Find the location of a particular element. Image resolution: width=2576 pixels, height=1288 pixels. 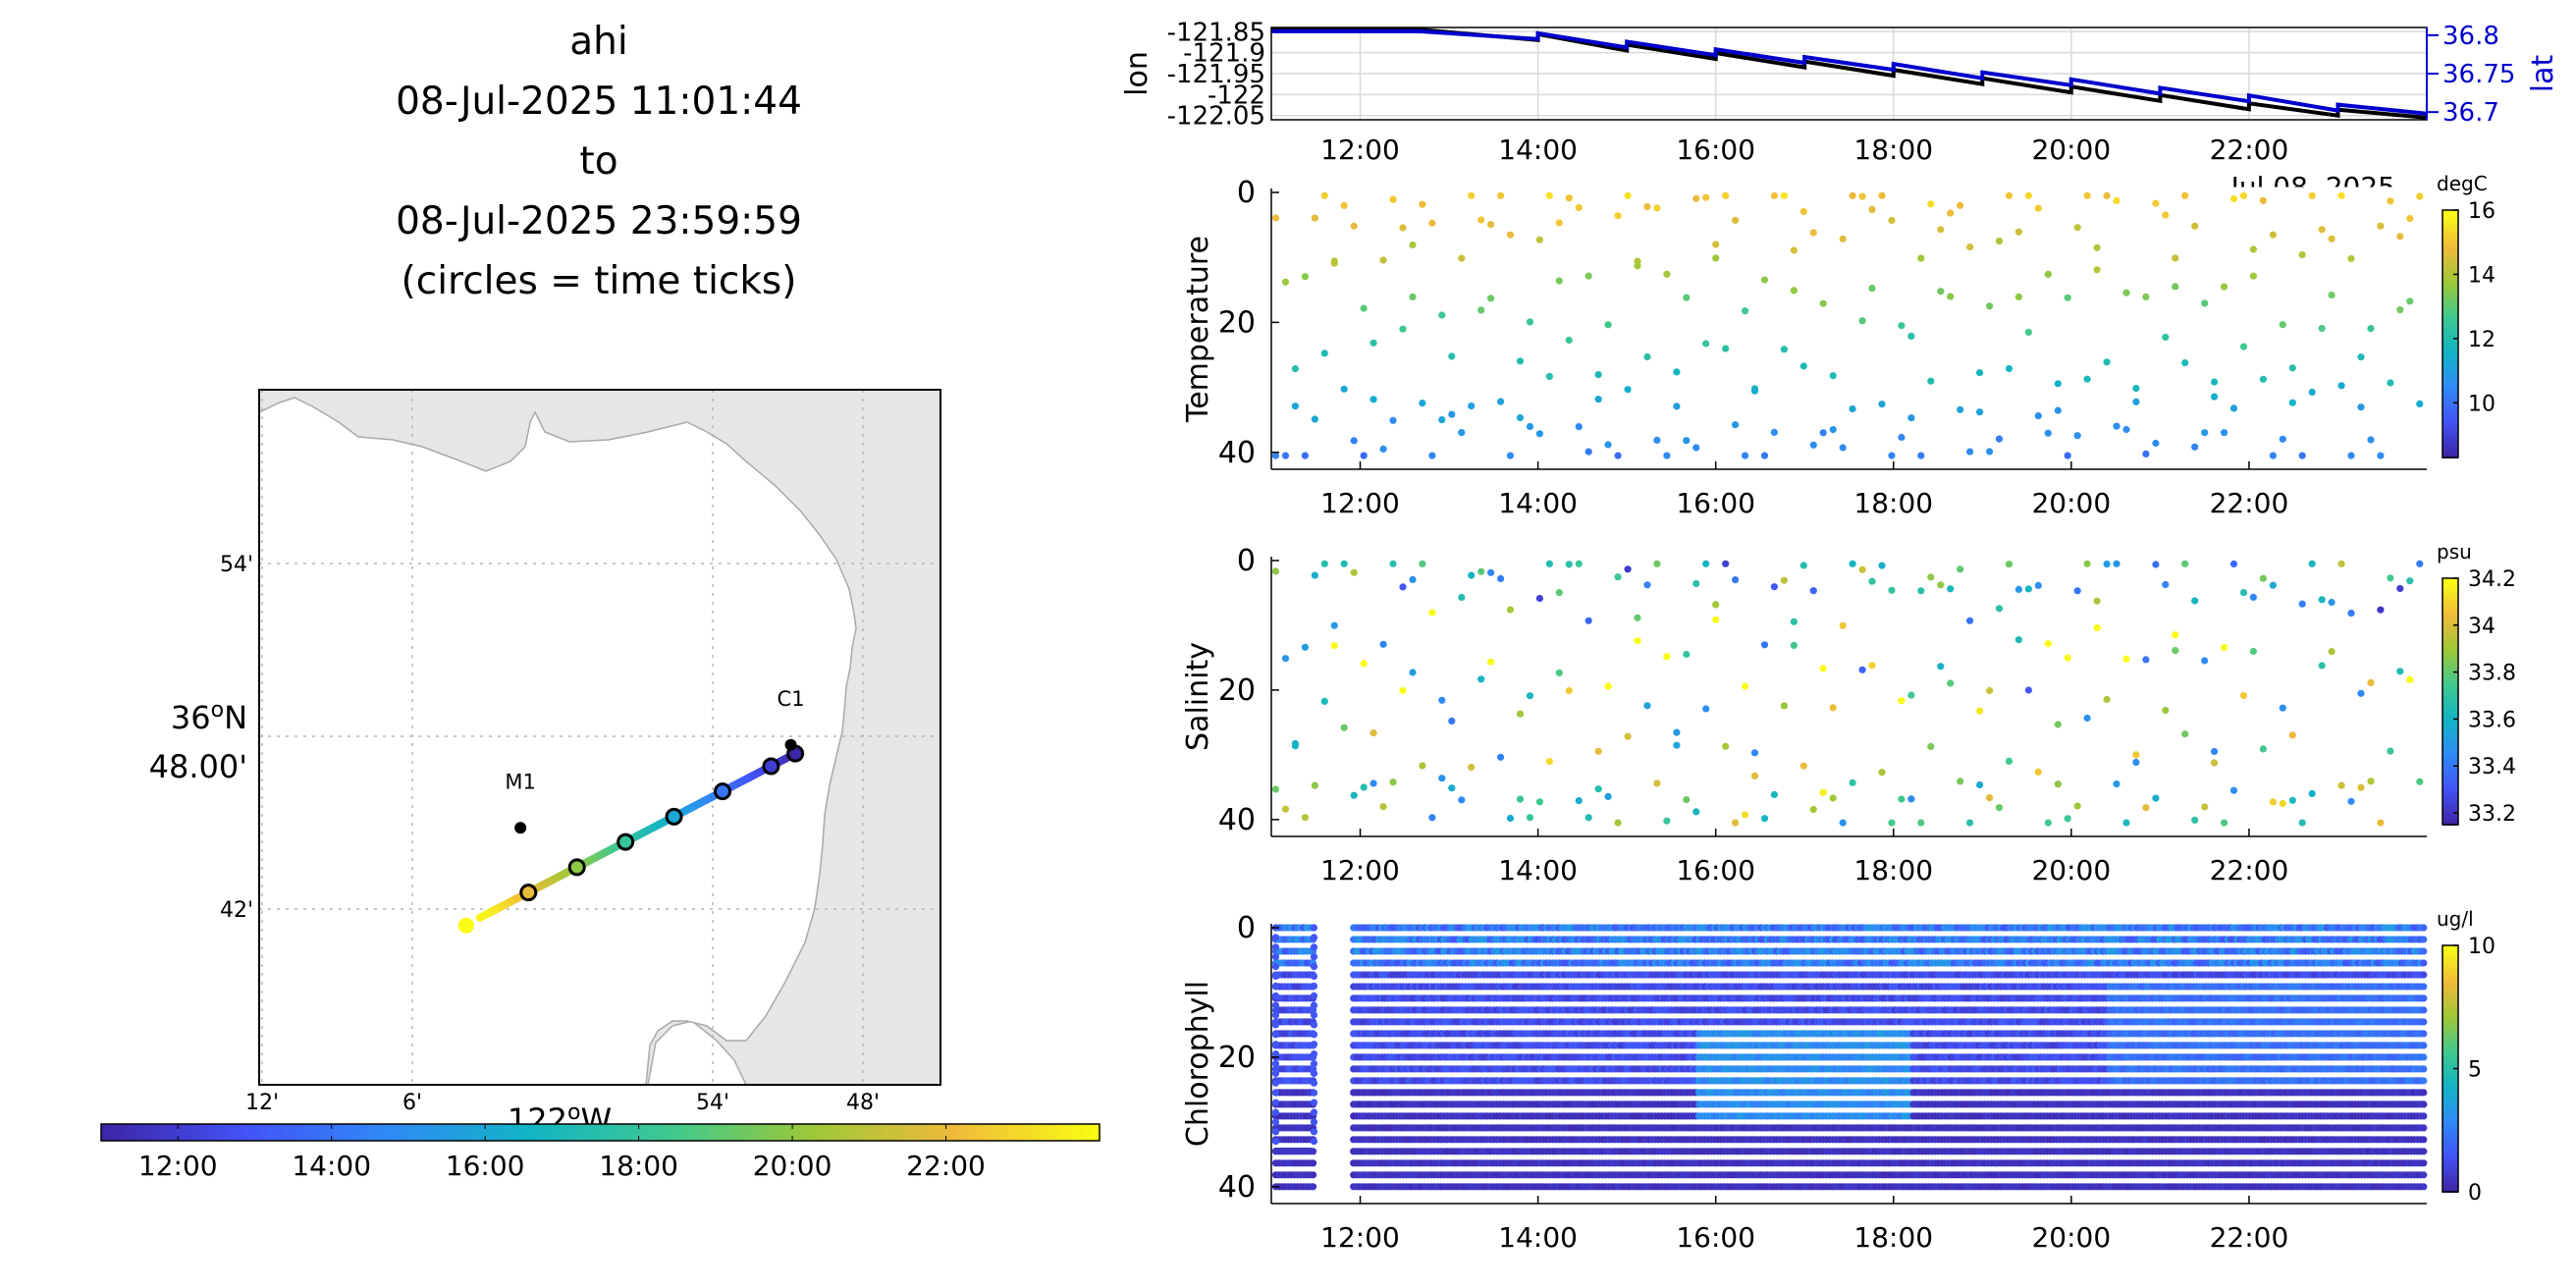

y-axis-label: lon is located at coordinates (1137, 73).